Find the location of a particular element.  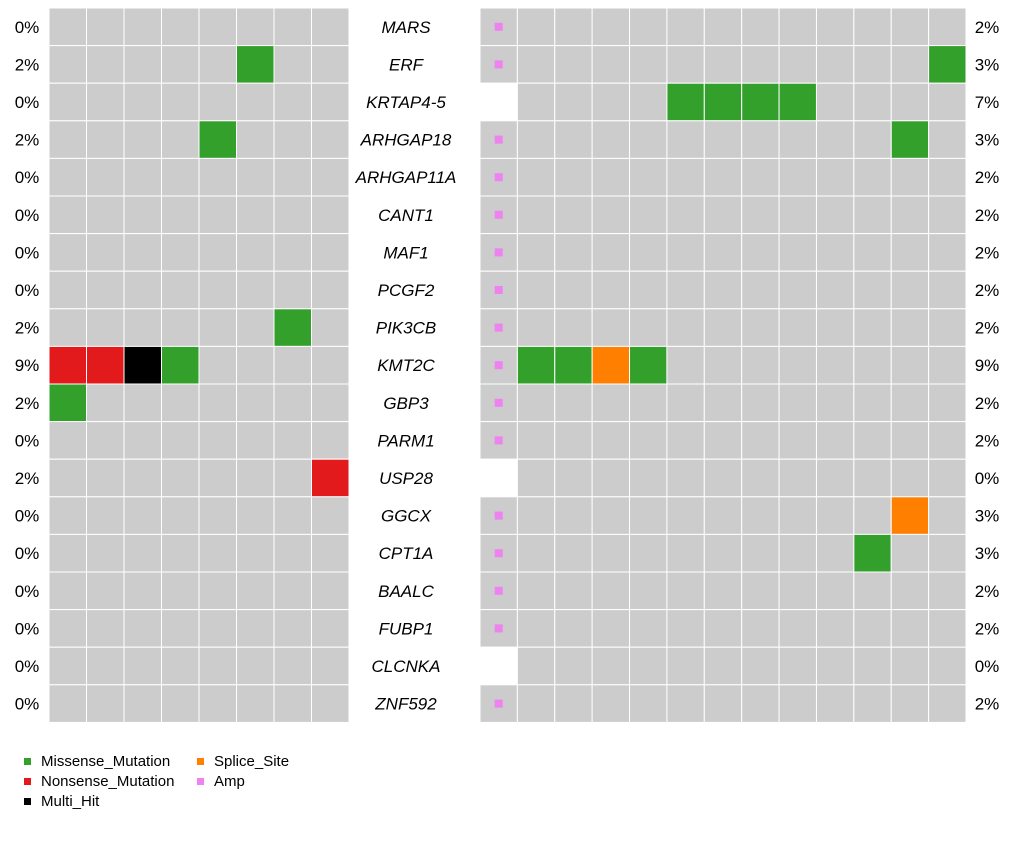

left-percent-clcnka: 0% is located at coordinates (27, 666).